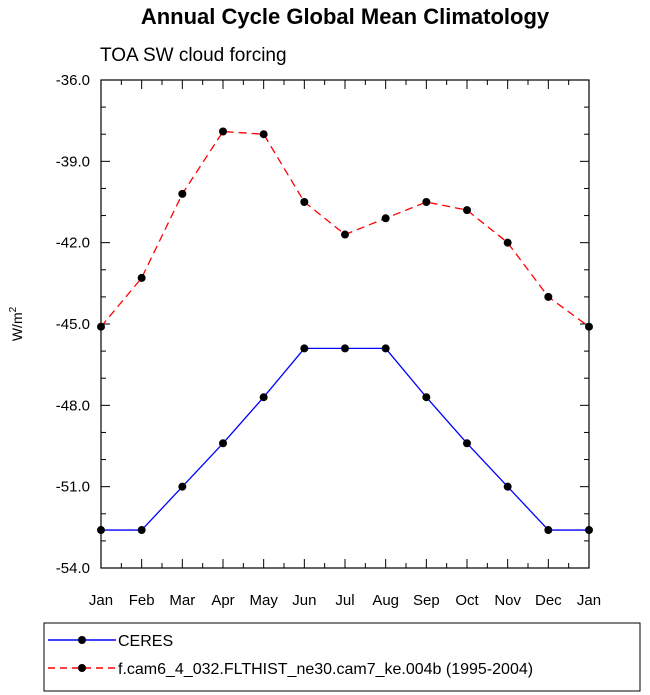 The width and height of the screenshot is (650, 695). What do you see at coordinates (82, 668) in the screenshot?
I see `legend-marker-model` at bounding box center [82, 668].